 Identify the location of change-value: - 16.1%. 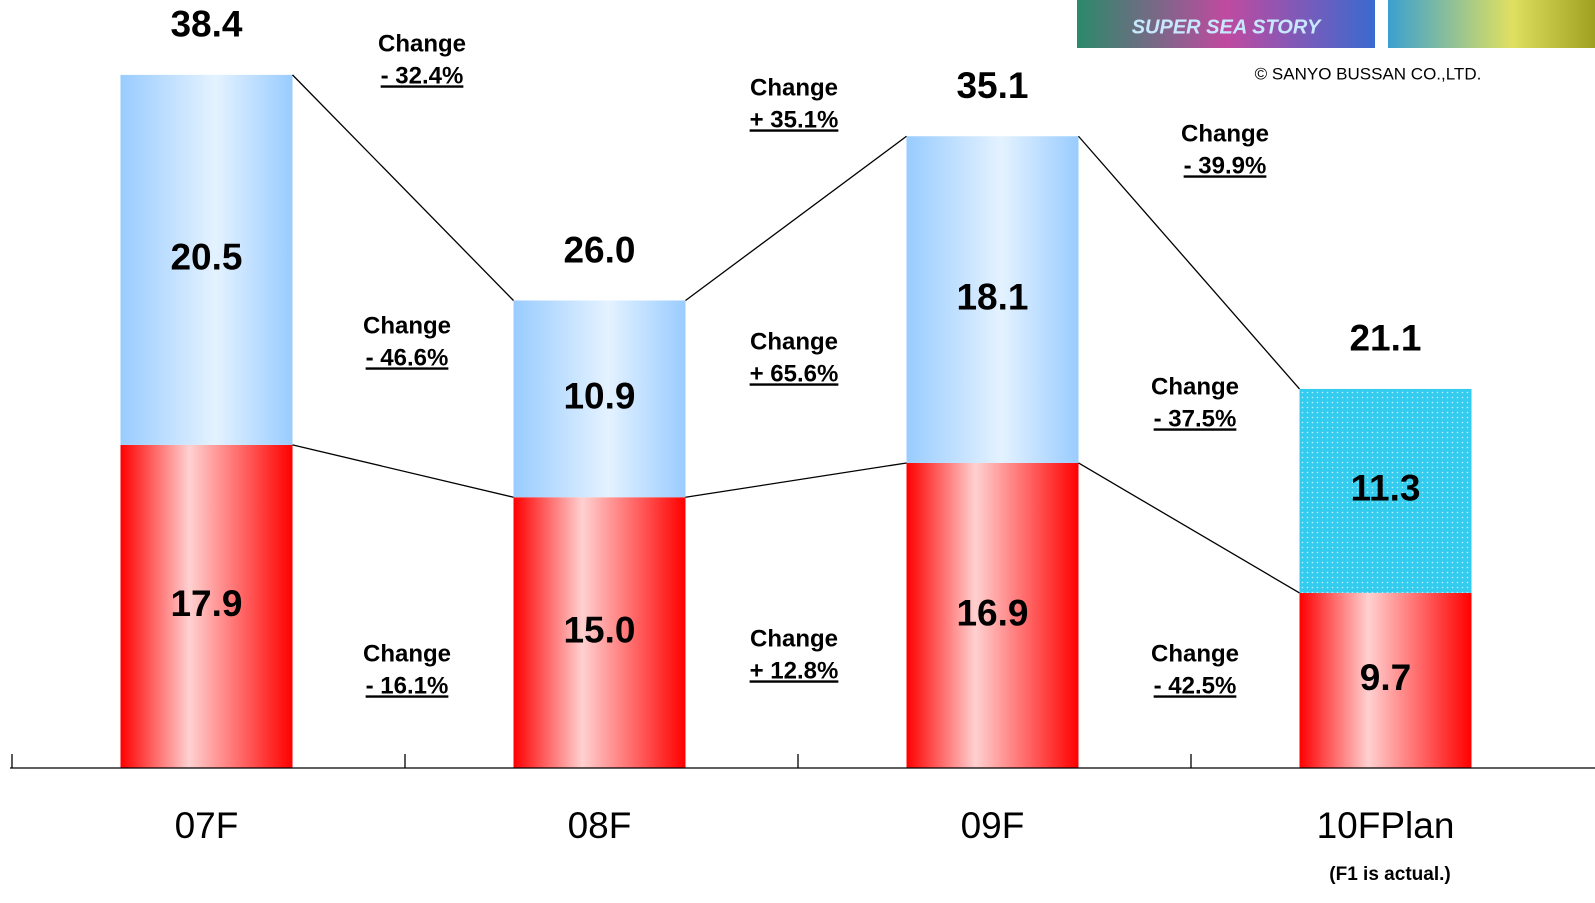
(407, 685).